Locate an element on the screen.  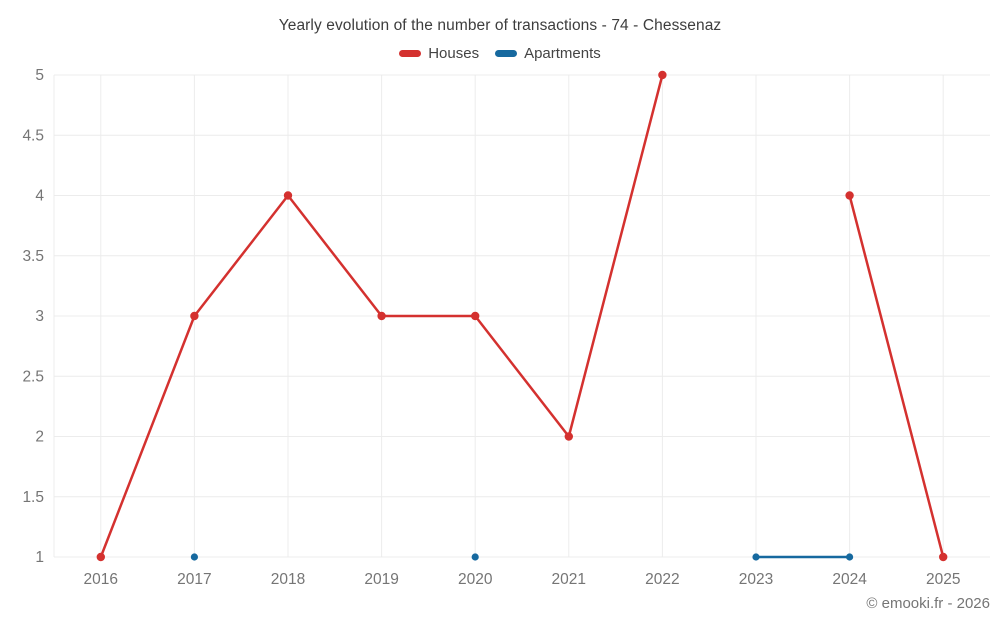
svg-text: 3 is located at coordinates (39, 316).